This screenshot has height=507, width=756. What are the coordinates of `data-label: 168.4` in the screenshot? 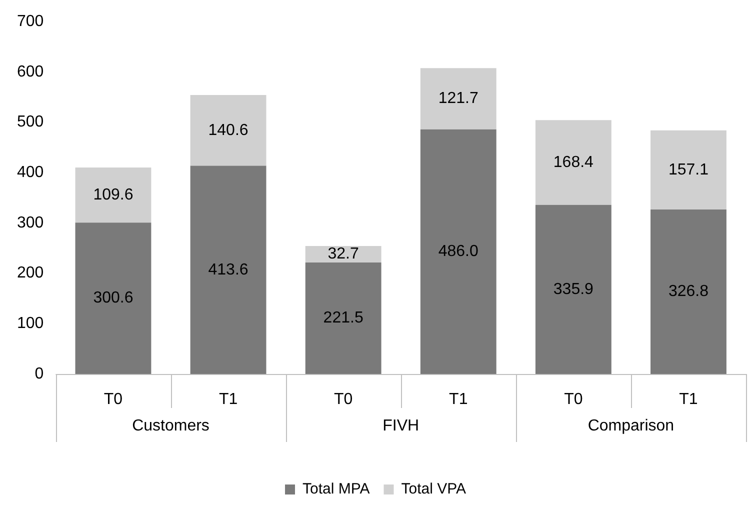 It's located at (573, 162).